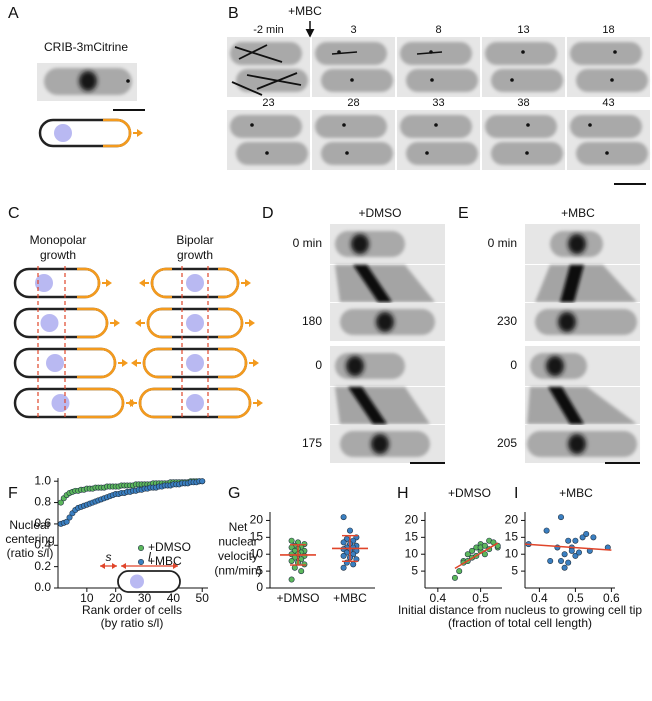 The image size is (652, 701). Describe the element at coordinates (403, 493) in the screenshot. I see `panel-label: H` at that location.